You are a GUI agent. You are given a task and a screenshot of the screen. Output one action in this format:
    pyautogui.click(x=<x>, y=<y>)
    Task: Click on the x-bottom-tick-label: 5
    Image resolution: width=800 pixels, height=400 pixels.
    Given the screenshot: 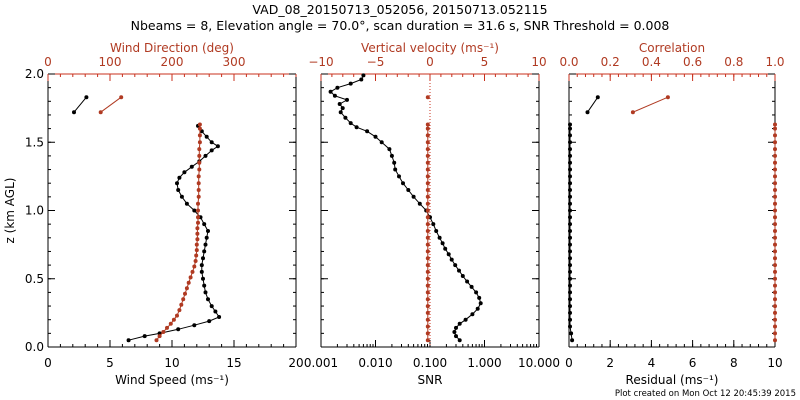 What is the action you would take?
    pyautogui.click(x=110, y=363)
    